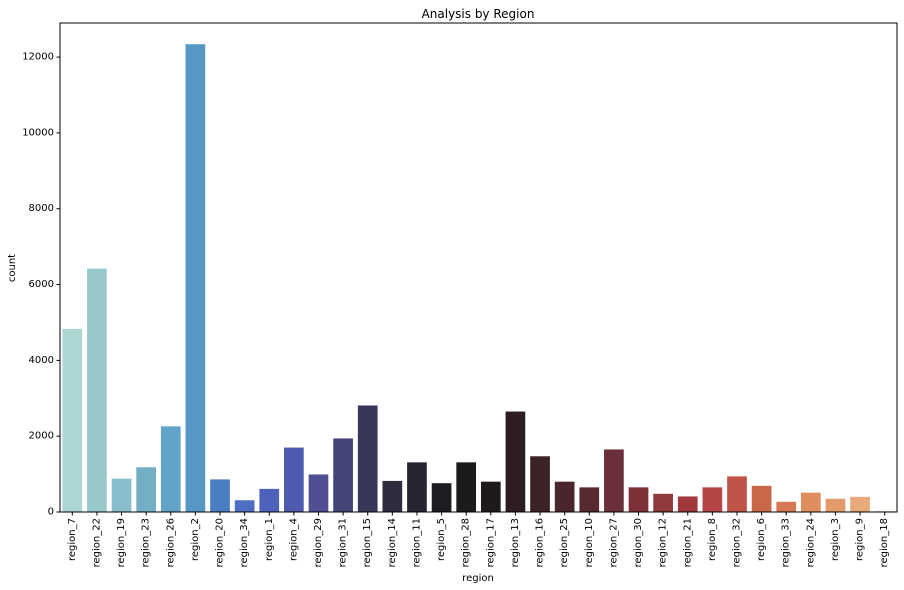 The width and height of the screenshot is (904, 590). Describe the element at coordinates (195, 539) in the screenshot. I see `x-tick-label: region_2` at that location.